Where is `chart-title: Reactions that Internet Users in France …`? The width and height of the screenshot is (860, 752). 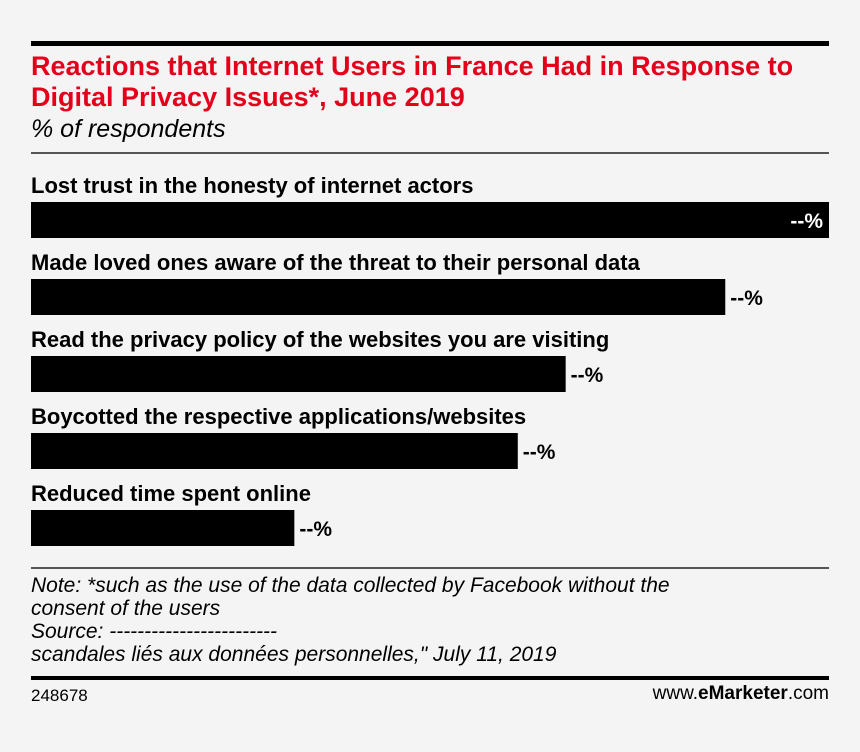
chart-title: Reactions that Internet Users in France … is located at coordinates (412, 81).